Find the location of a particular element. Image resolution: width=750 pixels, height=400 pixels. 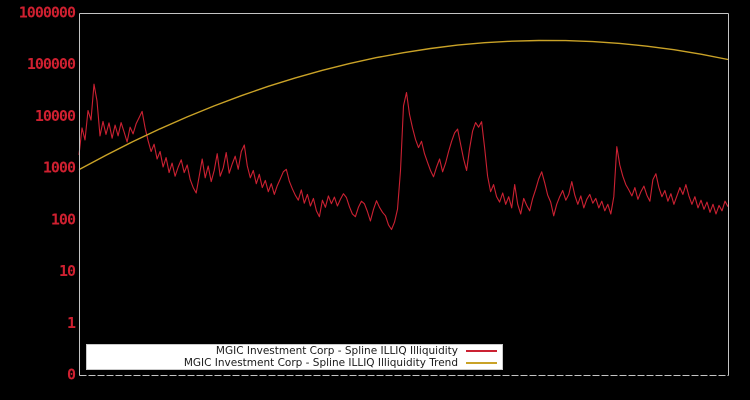

y-tick-label: 1000 is located at coordinates (59, 168).